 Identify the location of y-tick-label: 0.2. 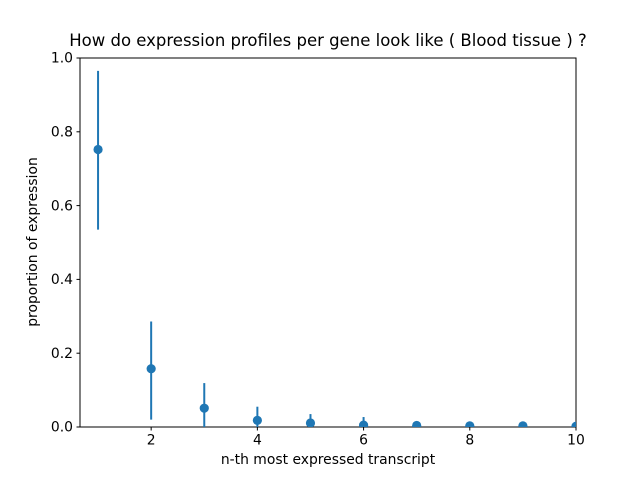
(62, 354).